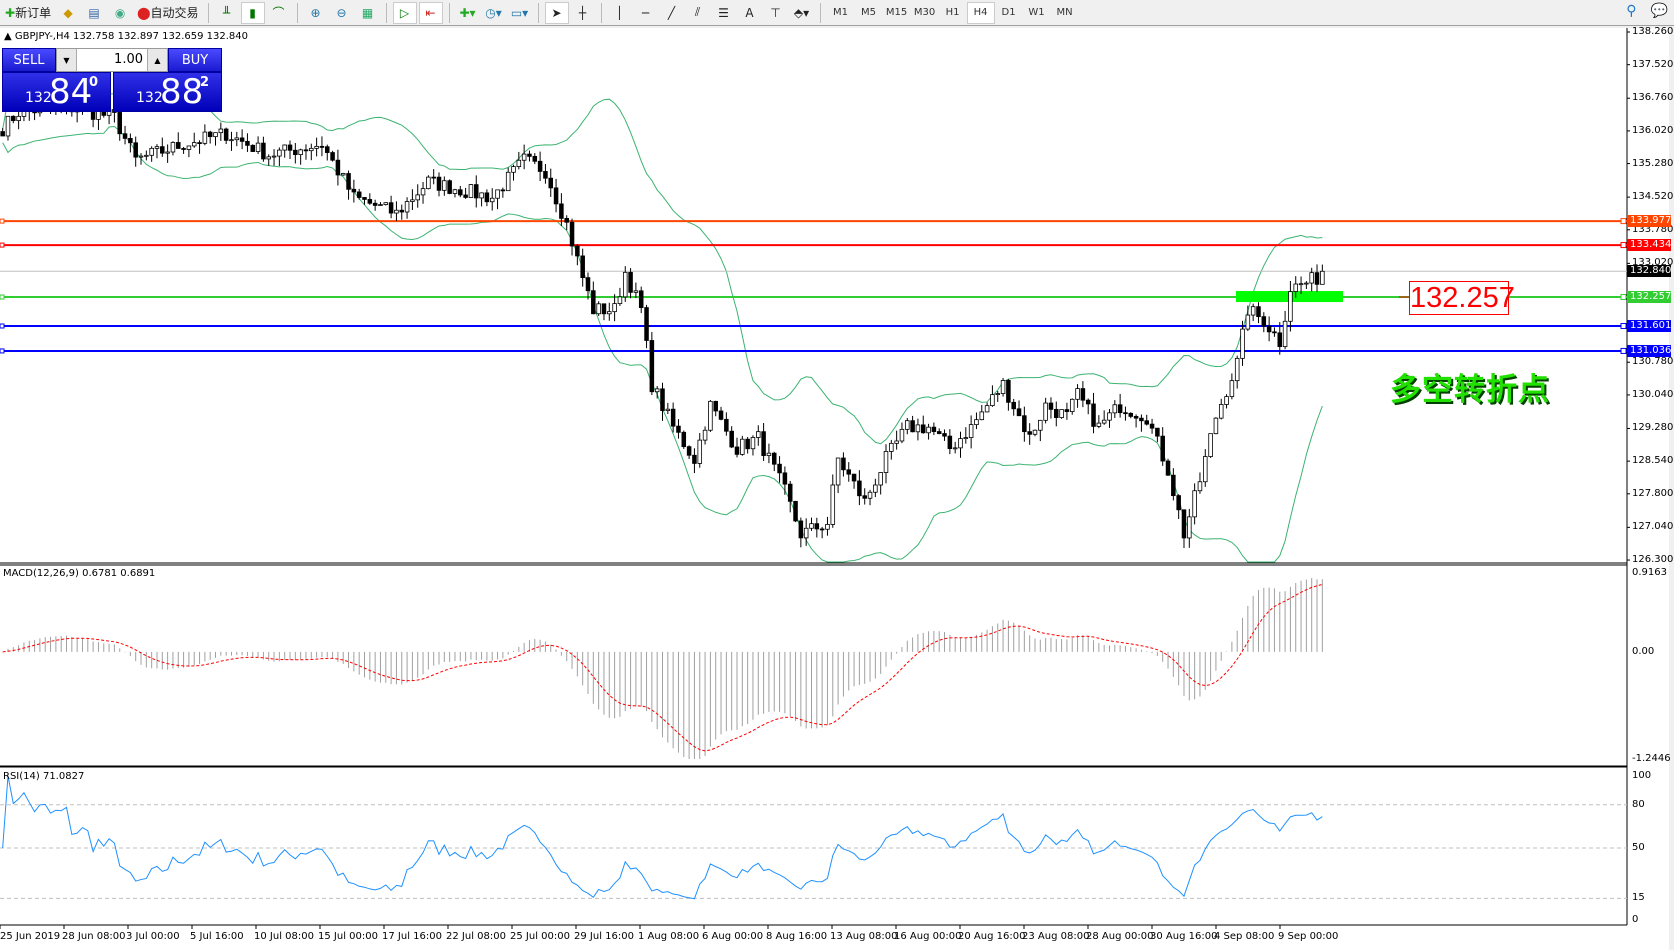 This screenshot has width=1674, height=950. I want to click on lot-decrease-button: ▼, so click(67, 60).